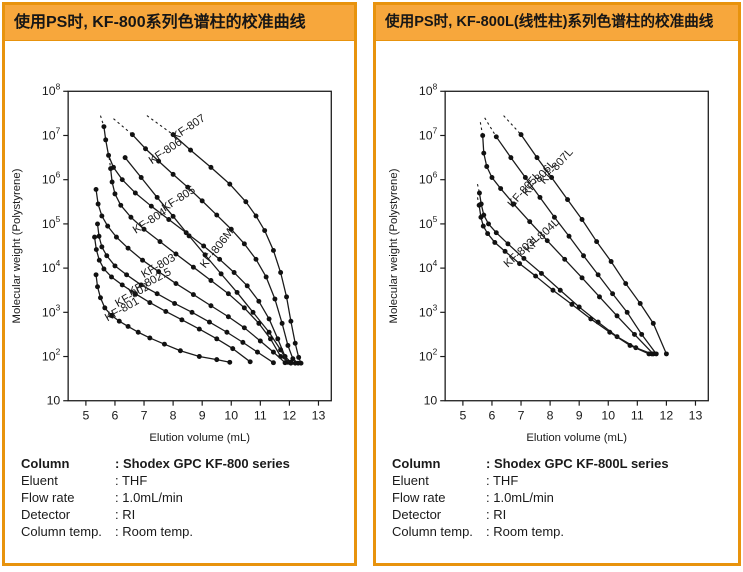 This screenshot has height=572, width=743. What do you see at coordinates (430, 401) in the screenshot?
I see `y-tick-label: 10` at bounding box center [430, 401].